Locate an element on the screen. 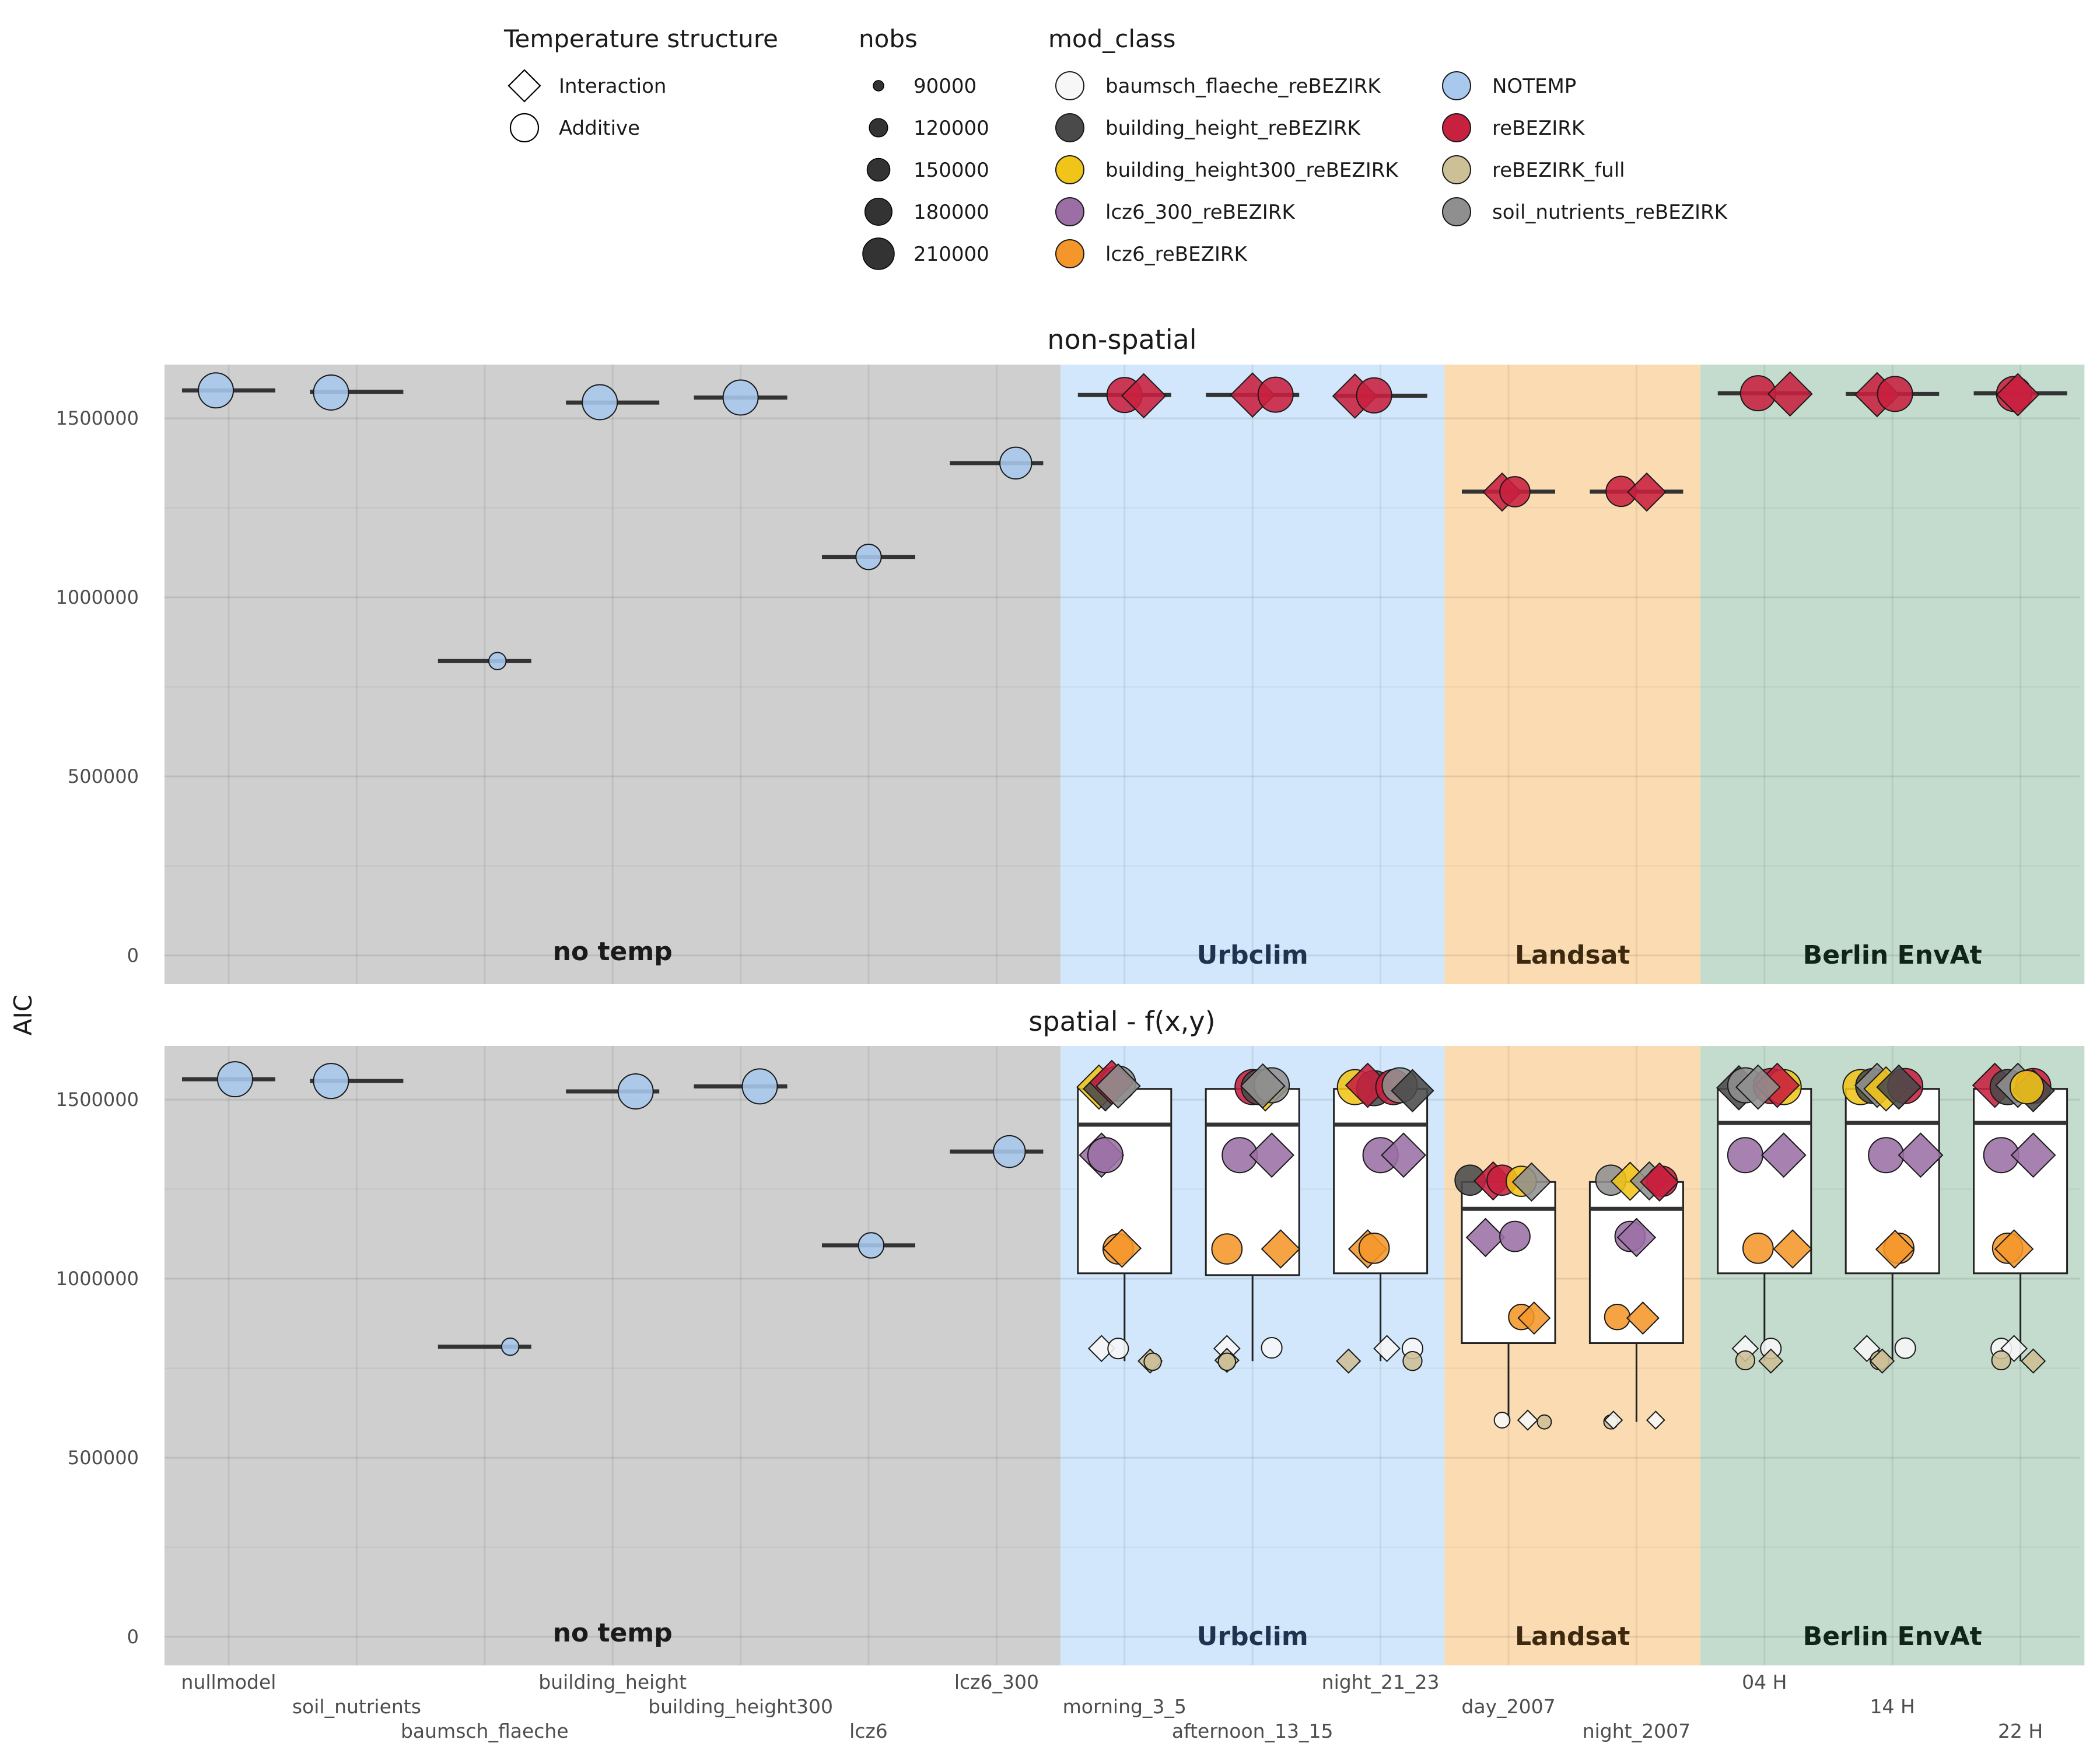  legend-size-label: 180000 is located at coordinates (951, 212).